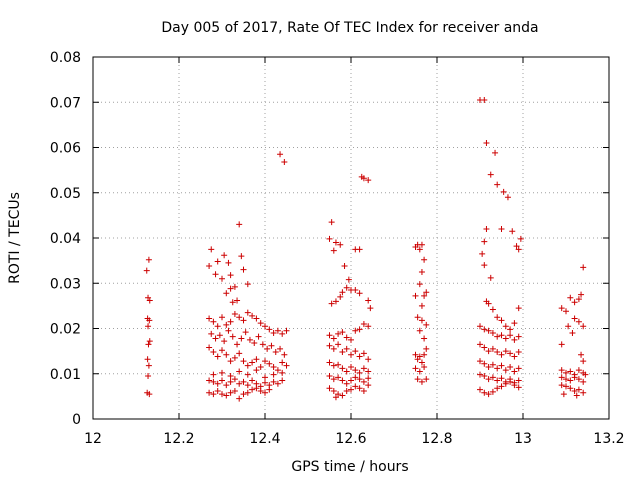 This screenshot has width=640, height=480. What do you see at coordinates (178, 439) in the screenshot?
I see `x-tick-label: 12.2` at bounding box center [178, 439].